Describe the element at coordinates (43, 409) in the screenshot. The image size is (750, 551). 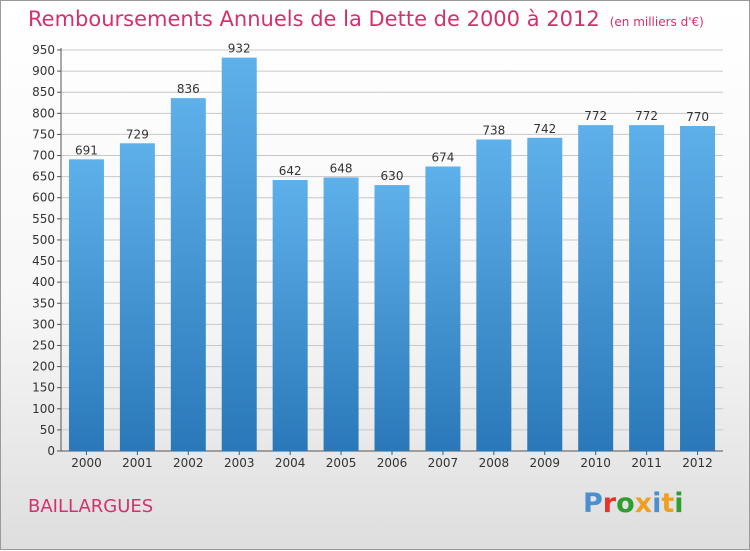
I see `y-tick-label: 100` at that location.